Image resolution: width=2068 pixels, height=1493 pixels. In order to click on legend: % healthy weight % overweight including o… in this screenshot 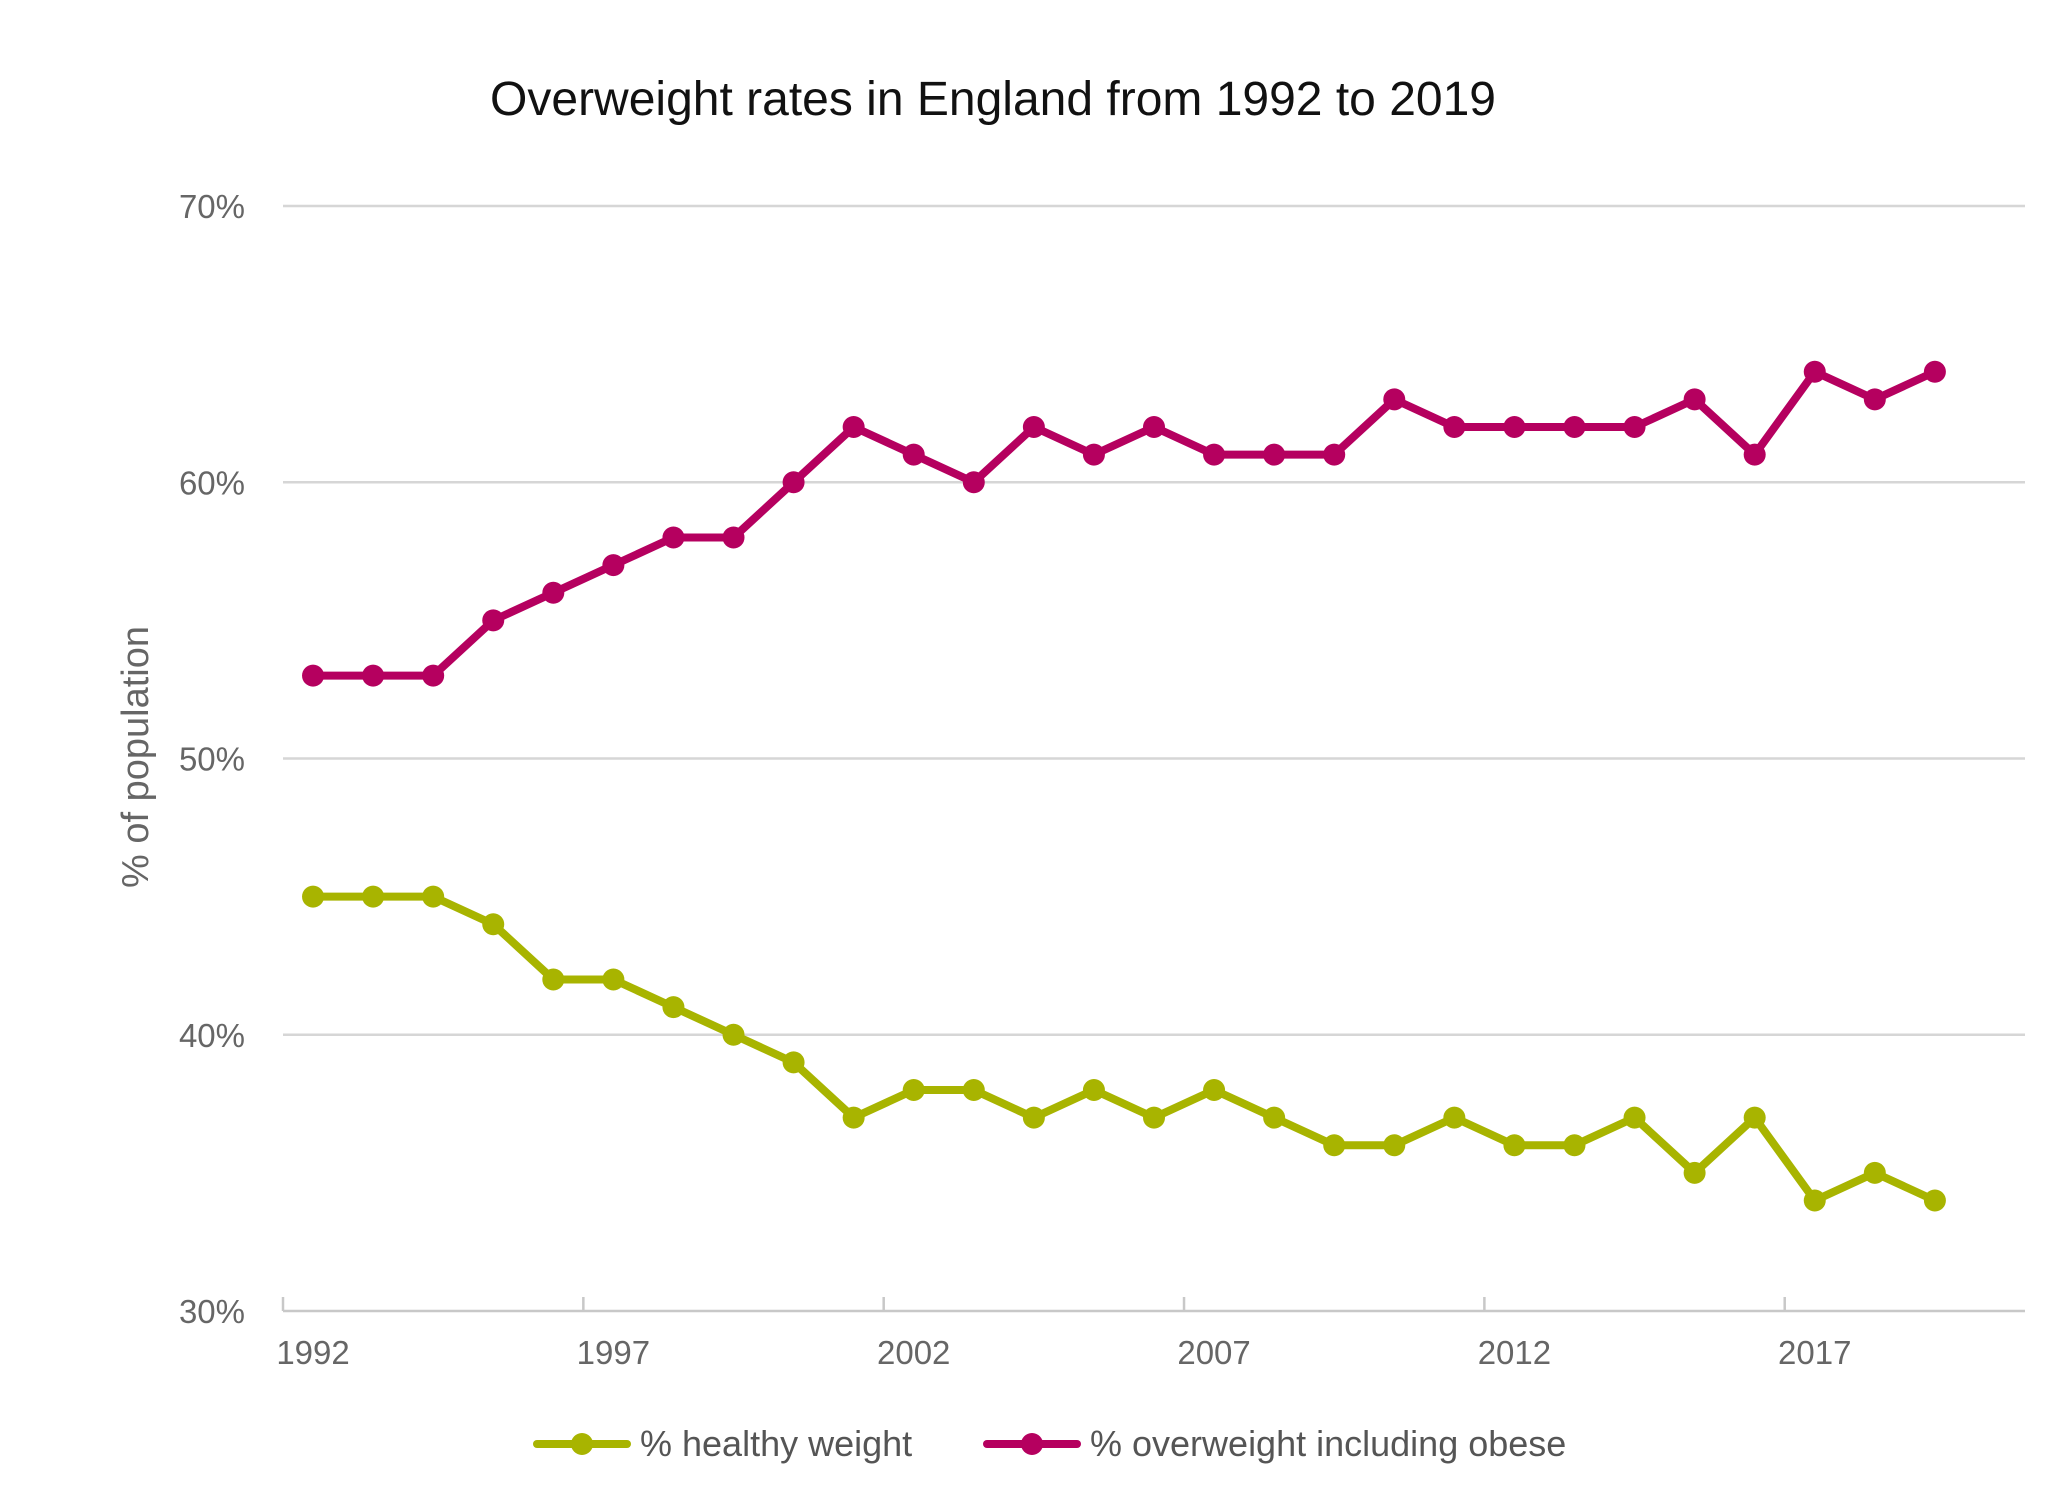, I will do `click(1049, 1443)`.